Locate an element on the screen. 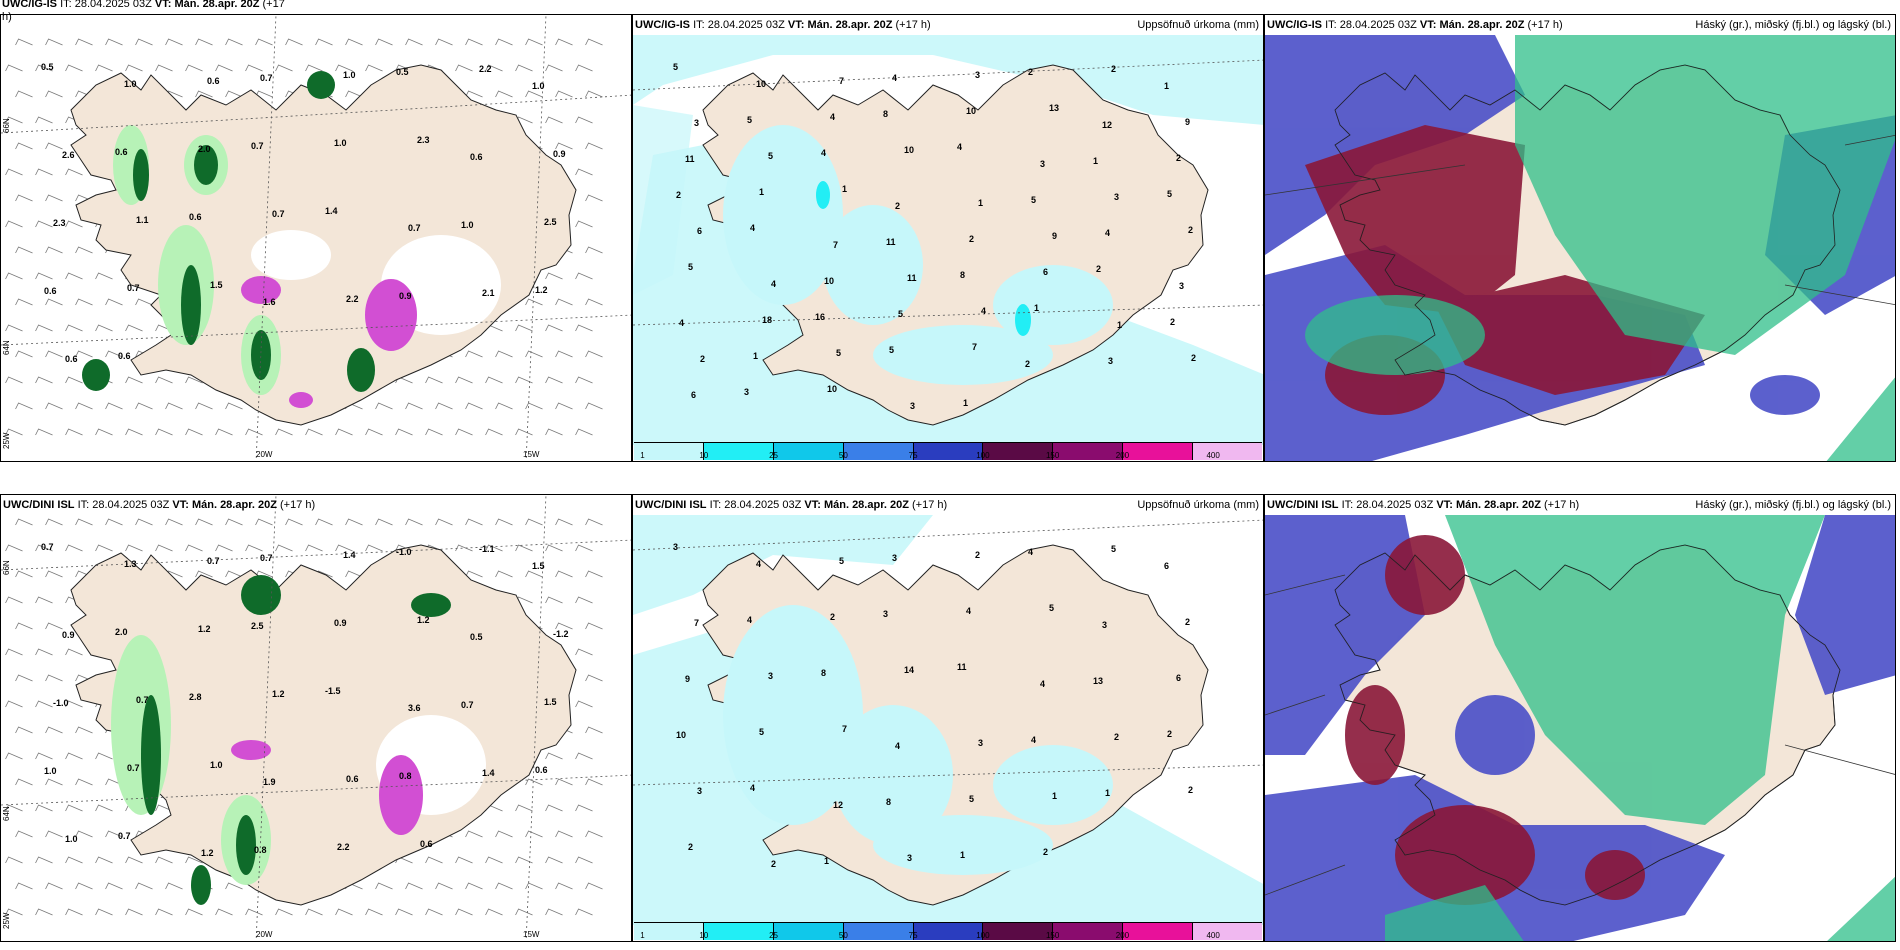 The width and height of the screenshot is (1900, 950). model-name: UWC/DINI ISL is located at coordinates (671, 505).